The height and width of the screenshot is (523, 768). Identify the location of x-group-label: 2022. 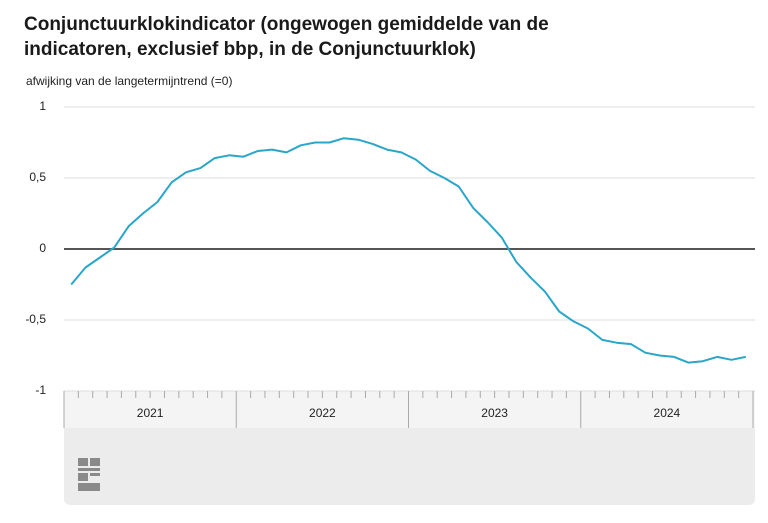
(322, 413).